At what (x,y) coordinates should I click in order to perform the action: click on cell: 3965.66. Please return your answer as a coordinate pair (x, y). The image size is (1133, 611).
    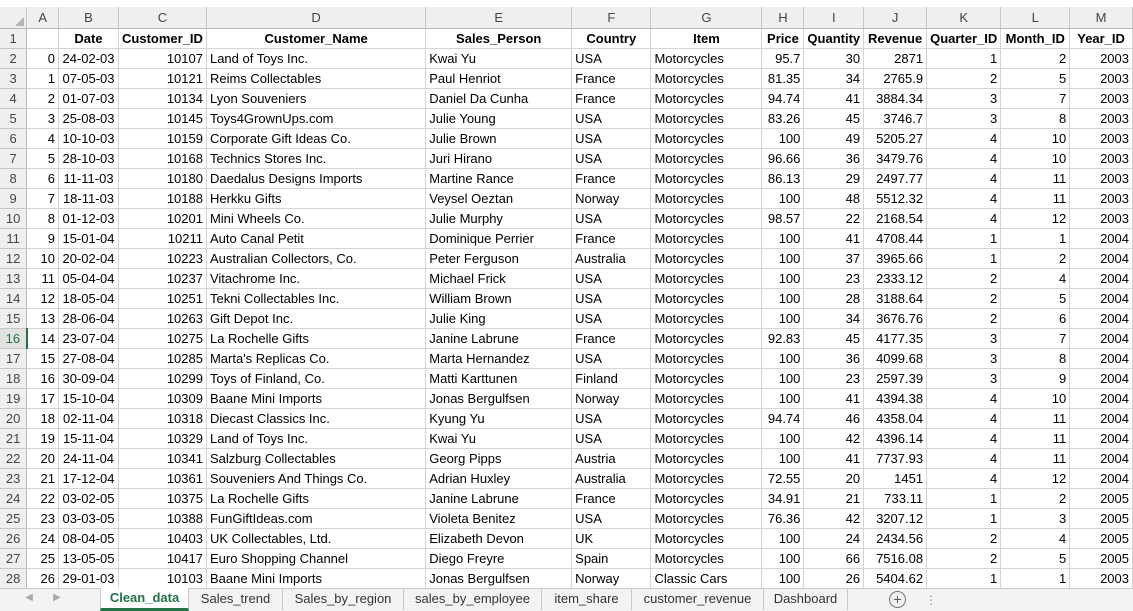
    Looking at the image, I should click on (895, 258).